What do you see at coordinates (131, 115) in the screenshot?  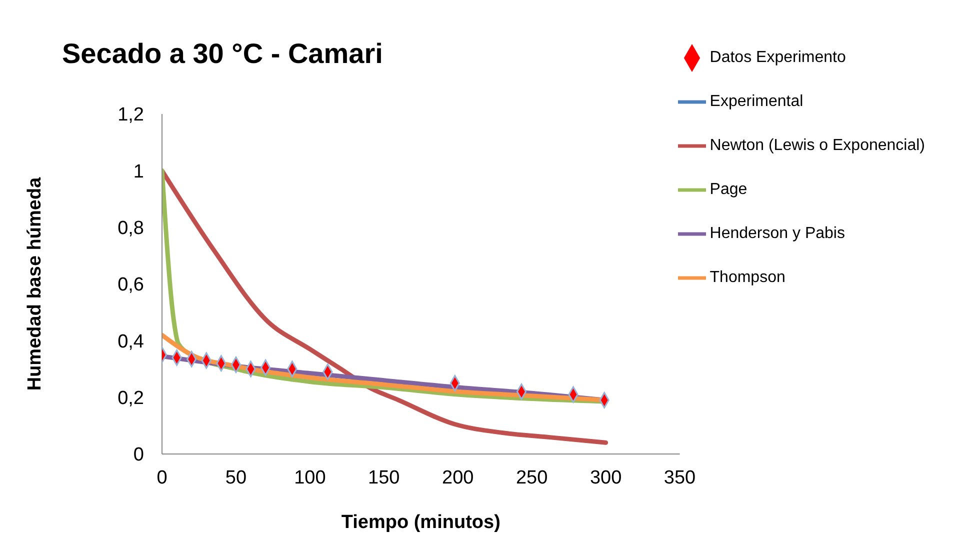 I see `y-tick-label: 1,2` at bounding box center [131, 115].